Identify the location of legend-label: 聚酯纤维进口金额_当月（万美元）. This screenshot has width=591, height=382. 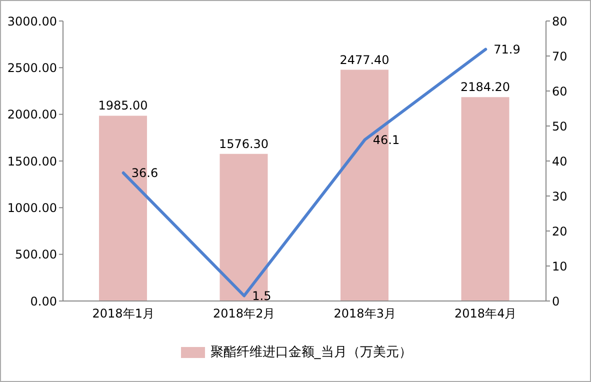
(311, 352).